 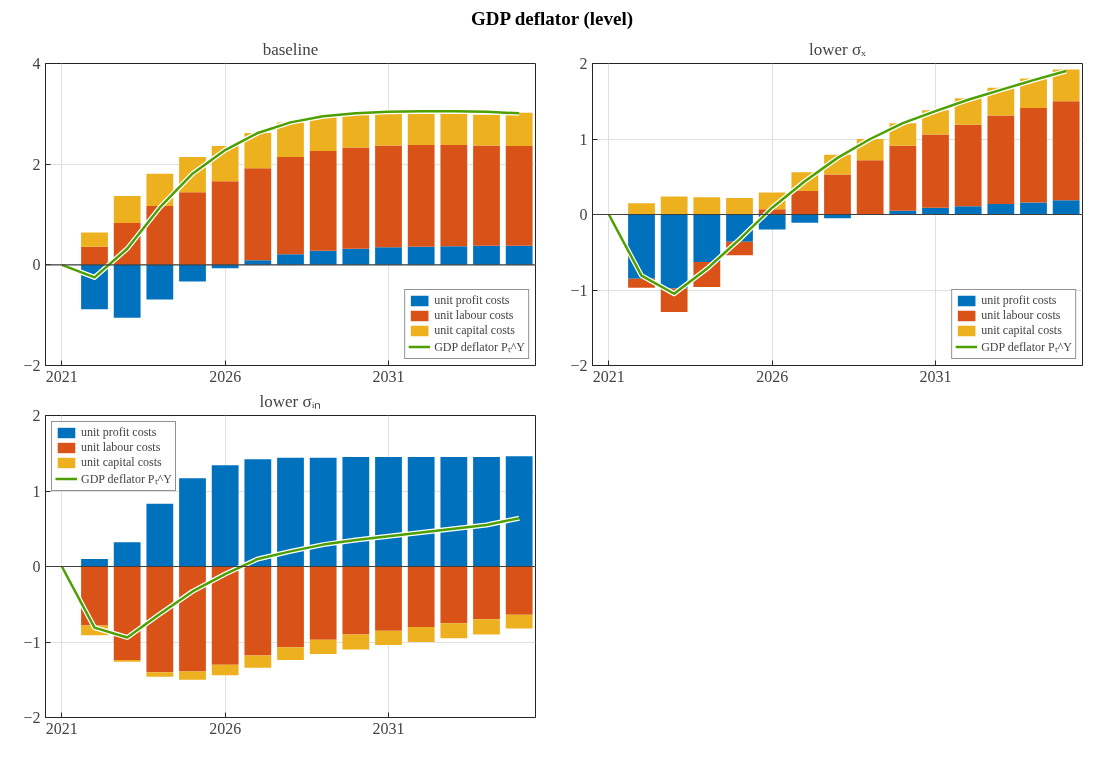 I want to click on legend-label: unit profit costs, so click(x=119, y=432).